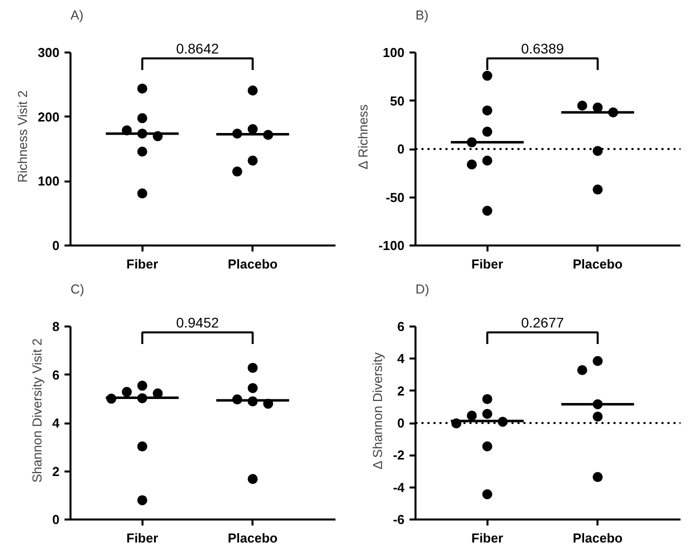 The width and height of the screenshot is (700, 556). Describe the element at coordinates (422, 15) in the screenshot. I see `chart-title: B)` at that location.